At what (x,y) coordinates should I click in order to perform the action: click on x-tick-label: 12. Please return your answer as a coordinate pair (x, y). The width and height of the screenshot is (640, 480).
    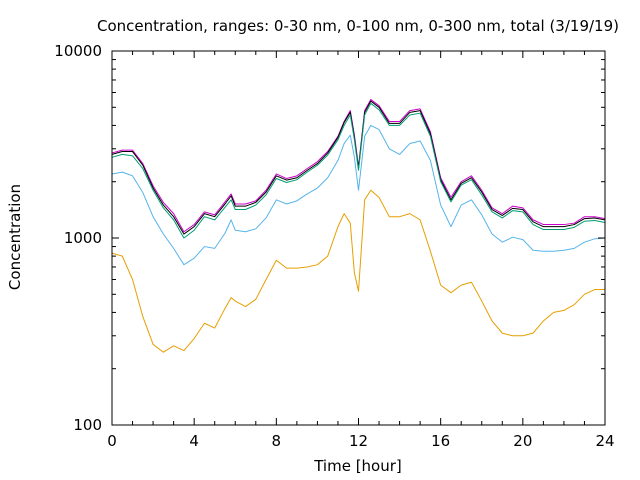
    Looking at the image, I should click on (358, 441).